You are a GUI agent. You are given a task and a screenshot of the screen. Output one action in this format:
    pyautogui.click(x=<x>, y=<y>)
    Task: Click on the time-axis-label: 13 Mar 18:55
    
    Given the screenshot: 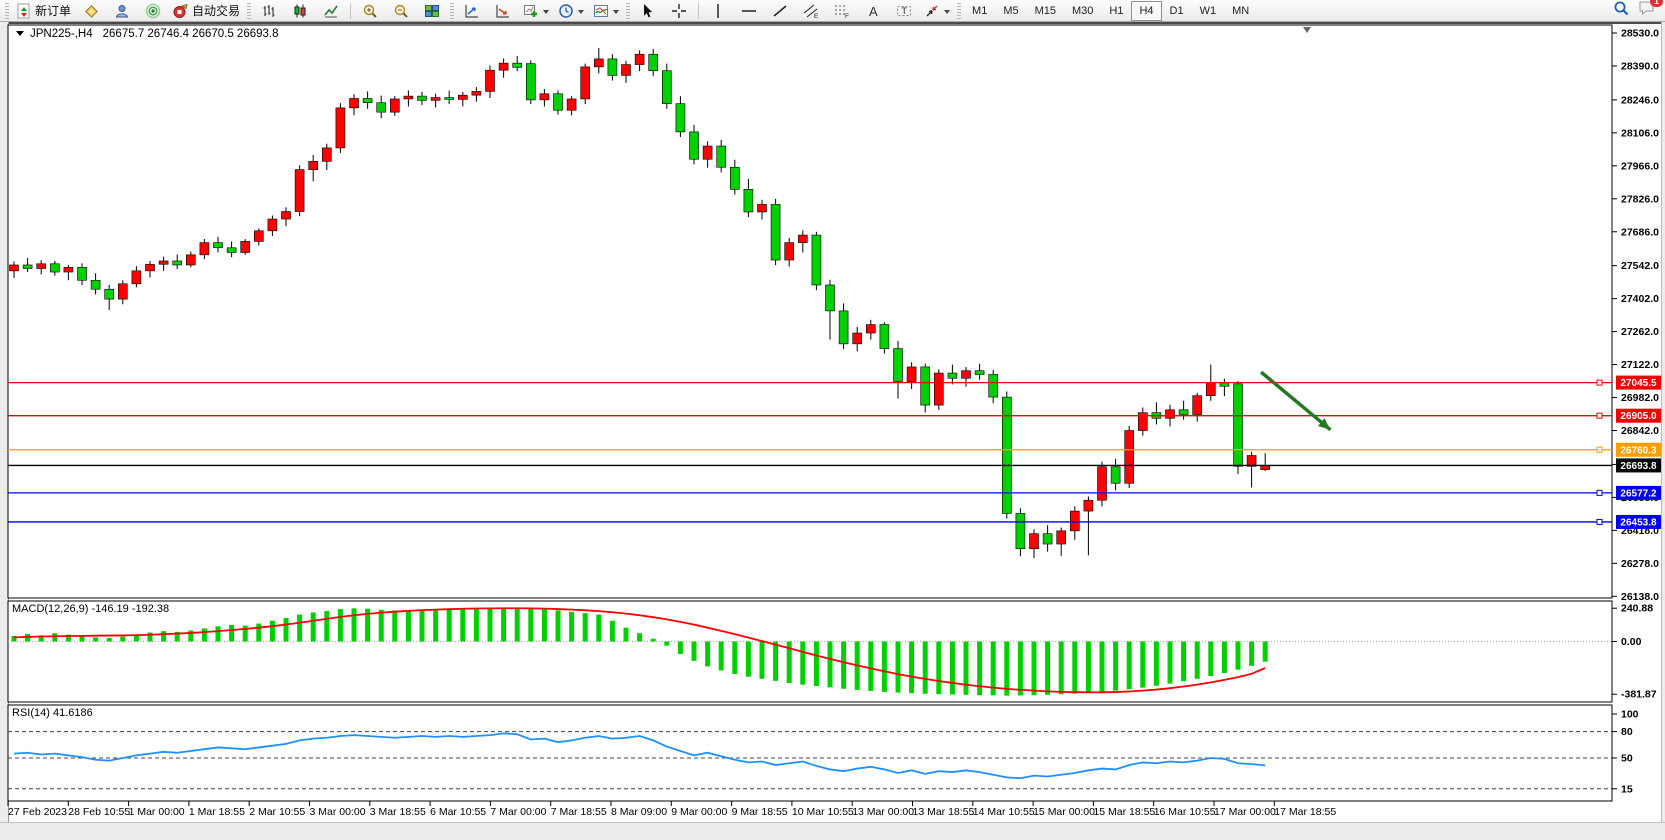 What is the action you would take?
    pyautogui.click(x=944, y=812)
    